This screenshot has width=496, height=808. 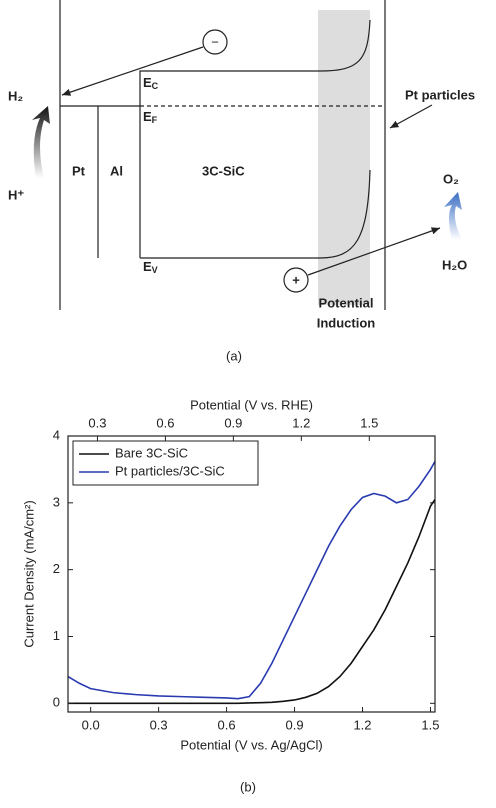 I want to click on label: V, so click(x=155, y=270).